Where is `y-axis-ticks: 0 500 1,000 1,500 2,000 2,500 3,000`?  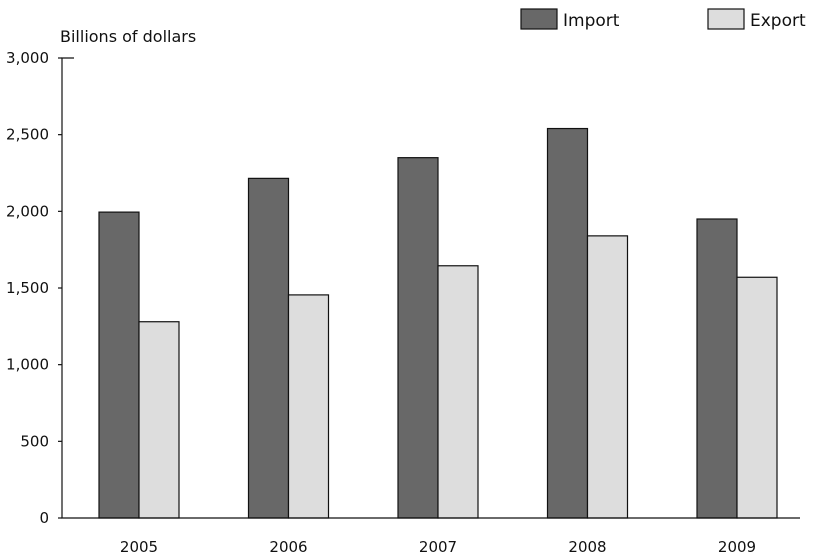
y-axis-ticks: 0 500 1,000 1,500 2,000 2,500 3,000 is located at coordinates (34, 288).